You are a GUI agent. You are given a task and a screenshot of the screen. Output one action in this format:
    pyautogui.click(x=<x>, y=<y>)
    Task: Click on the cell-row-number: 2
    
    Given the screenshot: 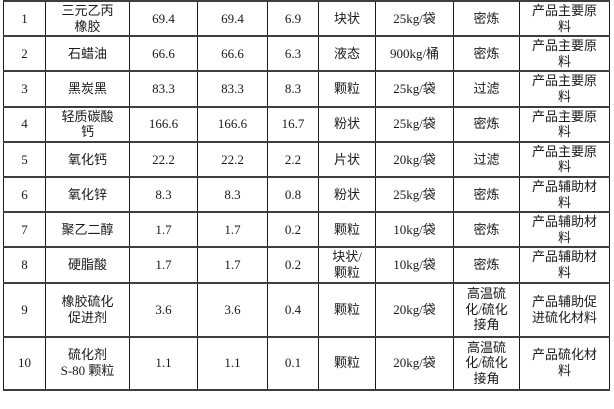 What is the action you would take?
    pyautogui.click(x=24, y=54)
    